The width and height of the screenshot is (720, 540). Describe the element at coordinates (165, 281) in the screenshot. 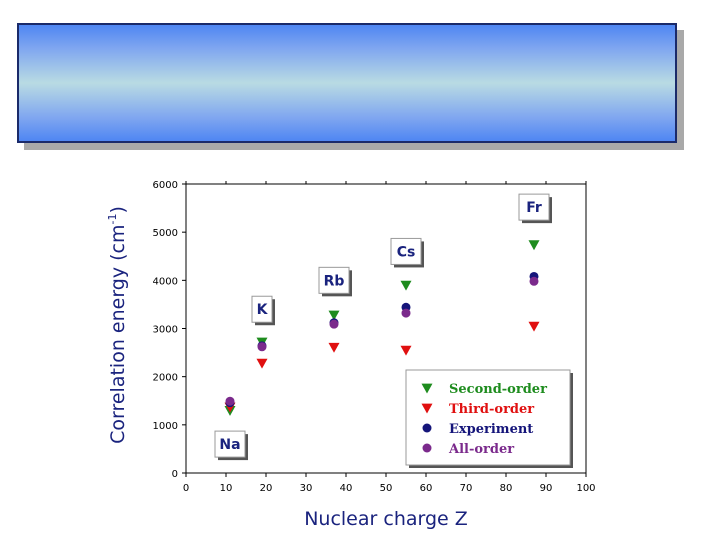

I see `y-tick-label: 4000` at that location.